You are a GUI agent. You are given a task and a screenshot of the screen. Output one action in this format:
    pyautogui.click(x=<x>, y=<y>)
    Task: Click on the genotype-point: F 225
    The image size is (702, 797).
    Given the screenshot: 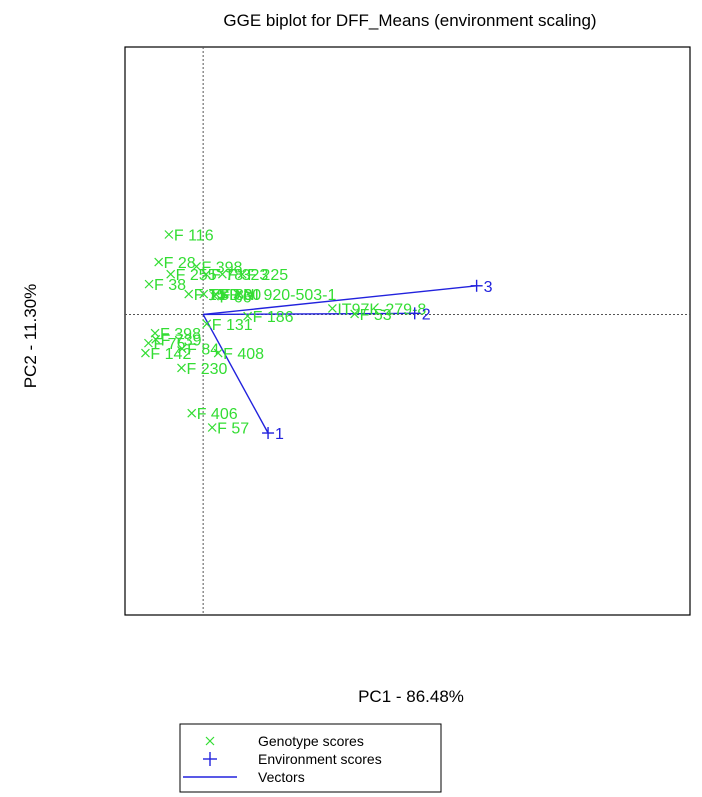 What is the action you would take?
    pyautogui.click(x=262, y=275)
    